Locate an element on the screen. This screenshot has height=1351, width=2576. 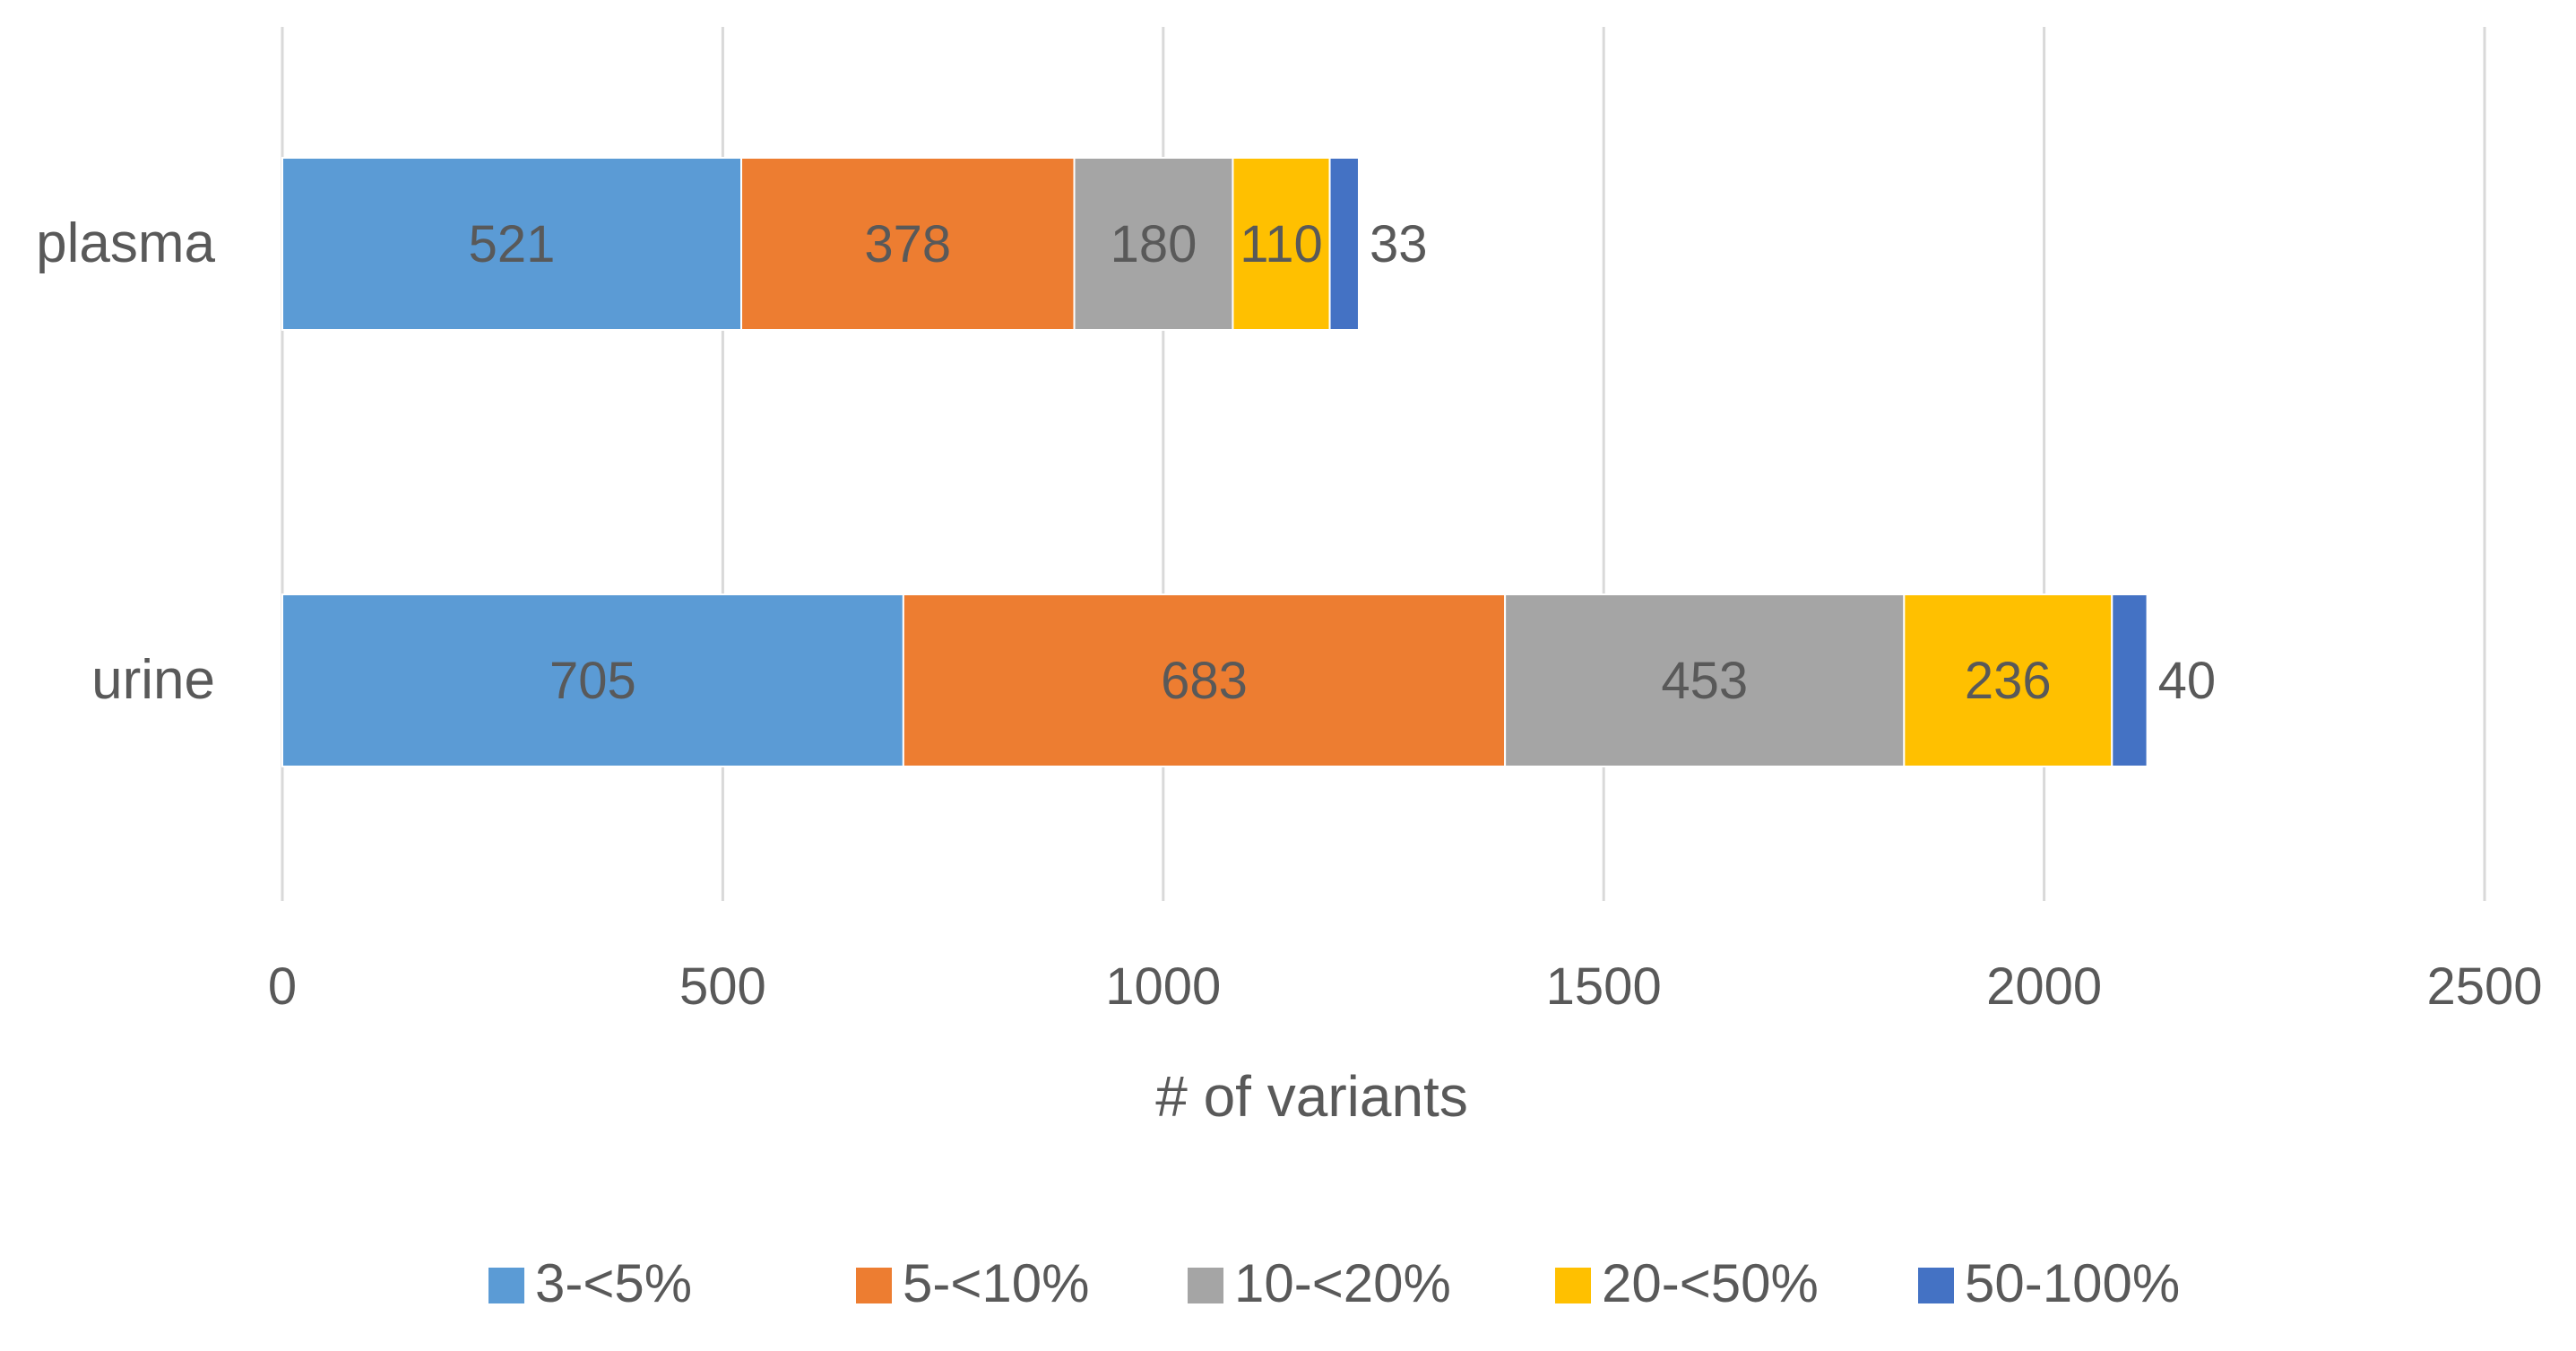
legend-label: 5-<10% is located at coordinates (996, 1283).